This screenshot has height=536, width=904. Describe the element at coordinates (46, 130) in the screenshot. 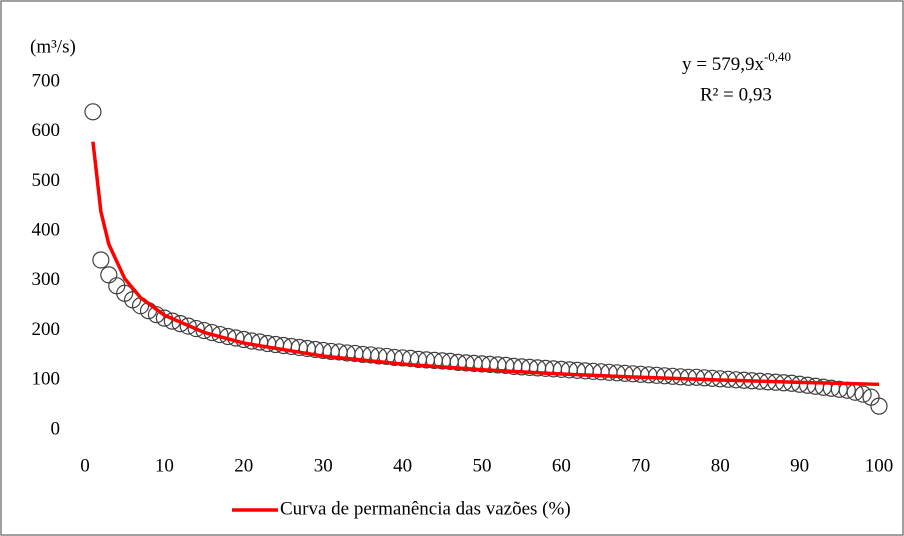

I see `y-tick-label: 600` at that location.